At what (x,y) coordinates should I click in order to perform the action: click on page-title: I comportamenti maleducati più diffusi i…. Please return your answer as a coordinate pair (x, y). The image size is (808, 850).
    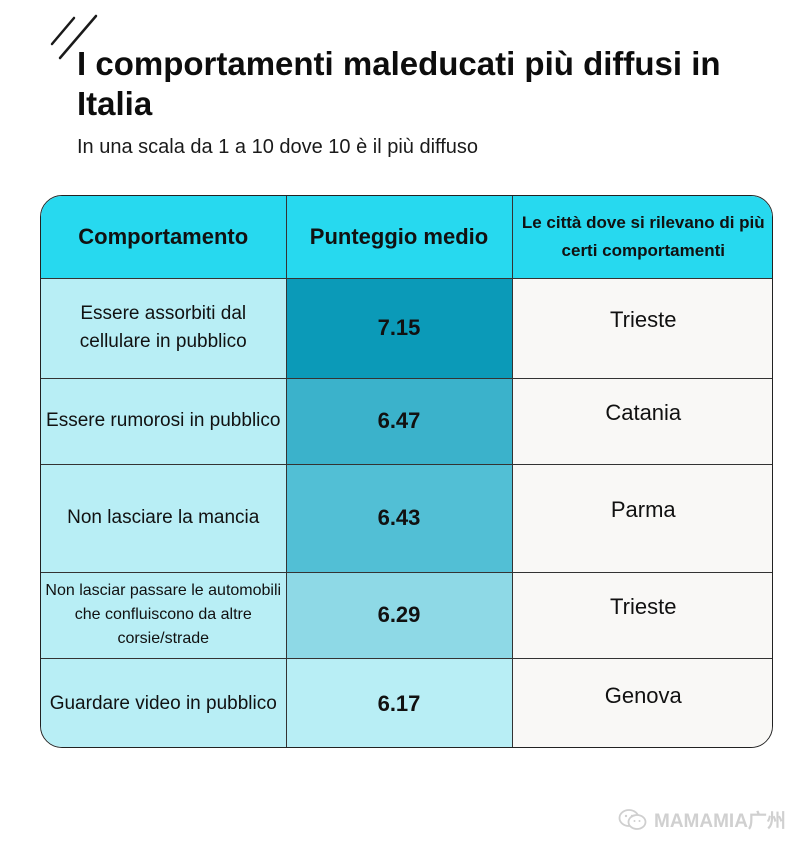
    Looking at the image, I should click on (399, 83).